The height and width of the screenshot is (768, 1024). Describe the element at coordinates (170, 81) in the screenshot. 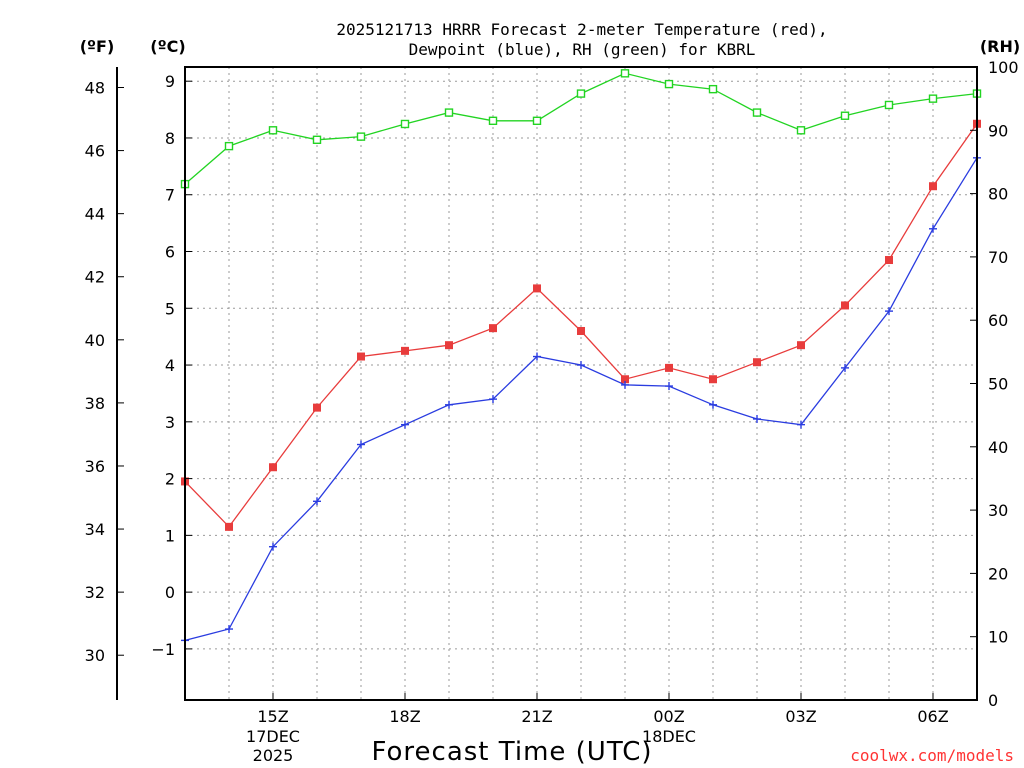

I see `celsius-tick-label: 9` at that location.